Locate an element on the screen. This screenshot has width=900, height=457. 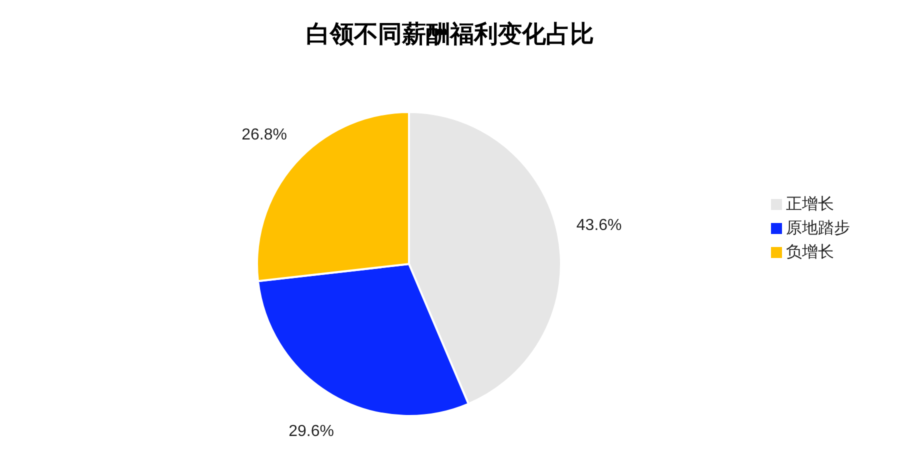
data-label: 29.6% is located at coordinates (311, 431).